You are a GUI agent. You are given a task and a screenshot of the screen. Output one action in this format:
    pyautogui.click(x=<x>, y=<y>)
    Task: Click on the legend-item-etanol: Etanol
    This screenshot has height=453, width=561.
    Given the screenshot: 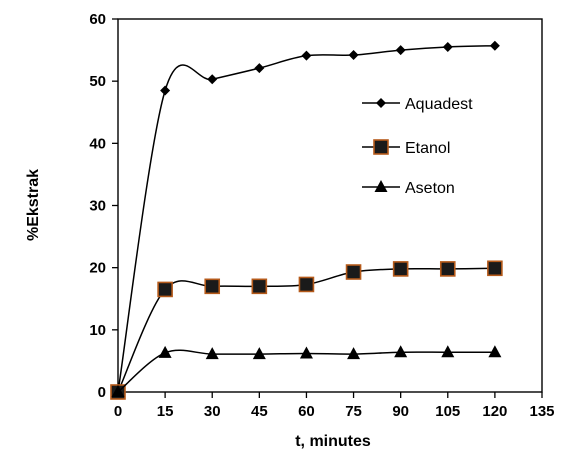 What is the action you would take?
    pyautogui.click(x=406, y=148)
    